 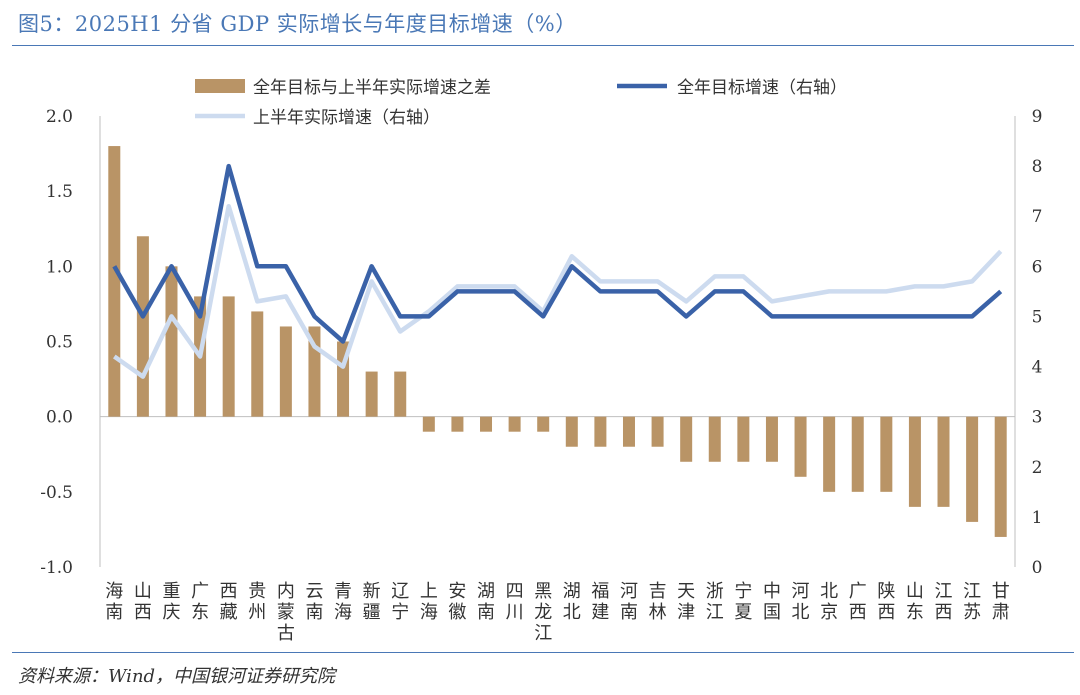 I want to click on bar-江苏, so click(x=972, y=469).